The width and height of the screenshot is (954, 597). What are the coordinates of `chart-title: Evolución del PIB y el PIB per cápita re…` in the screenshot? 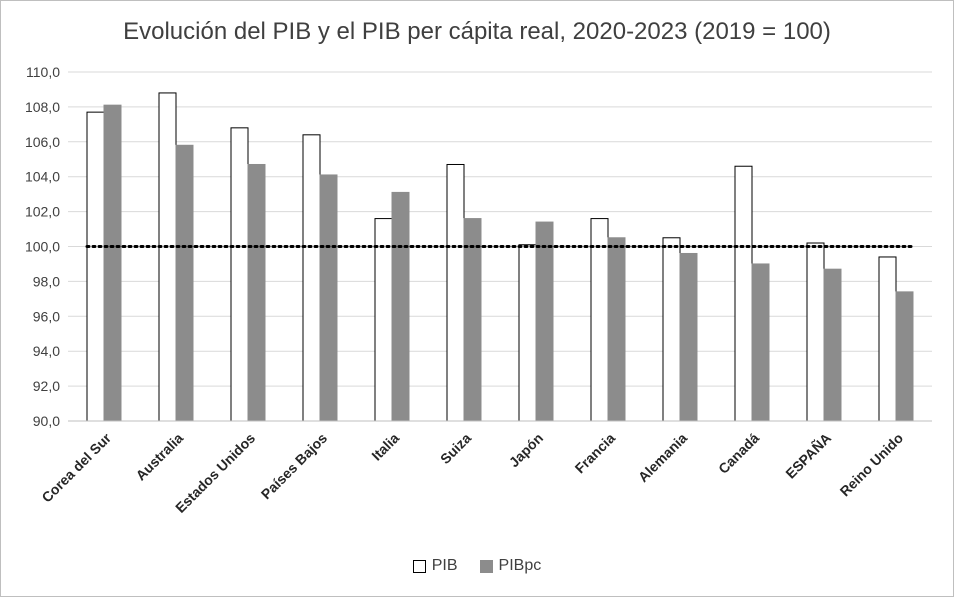 It's located at (477, 31).